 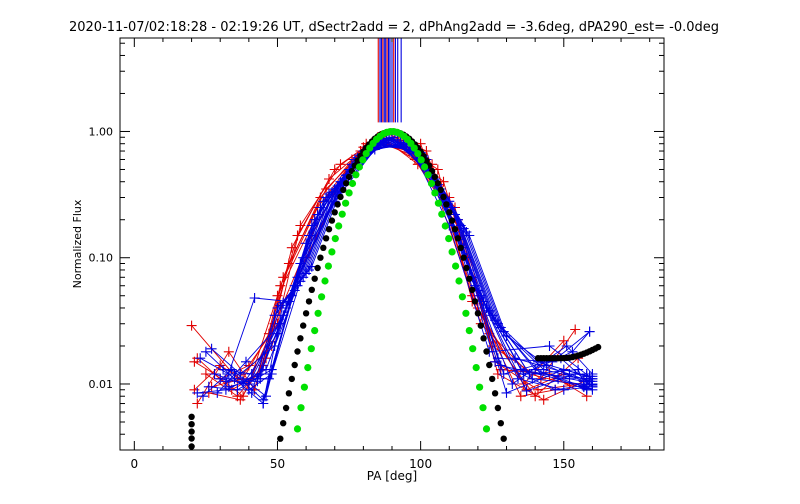 What do you see at coordinates (77, 243) in the screenshot?
I see `y-axis-label: Normalized Flux` at bounding box center [77, 243].